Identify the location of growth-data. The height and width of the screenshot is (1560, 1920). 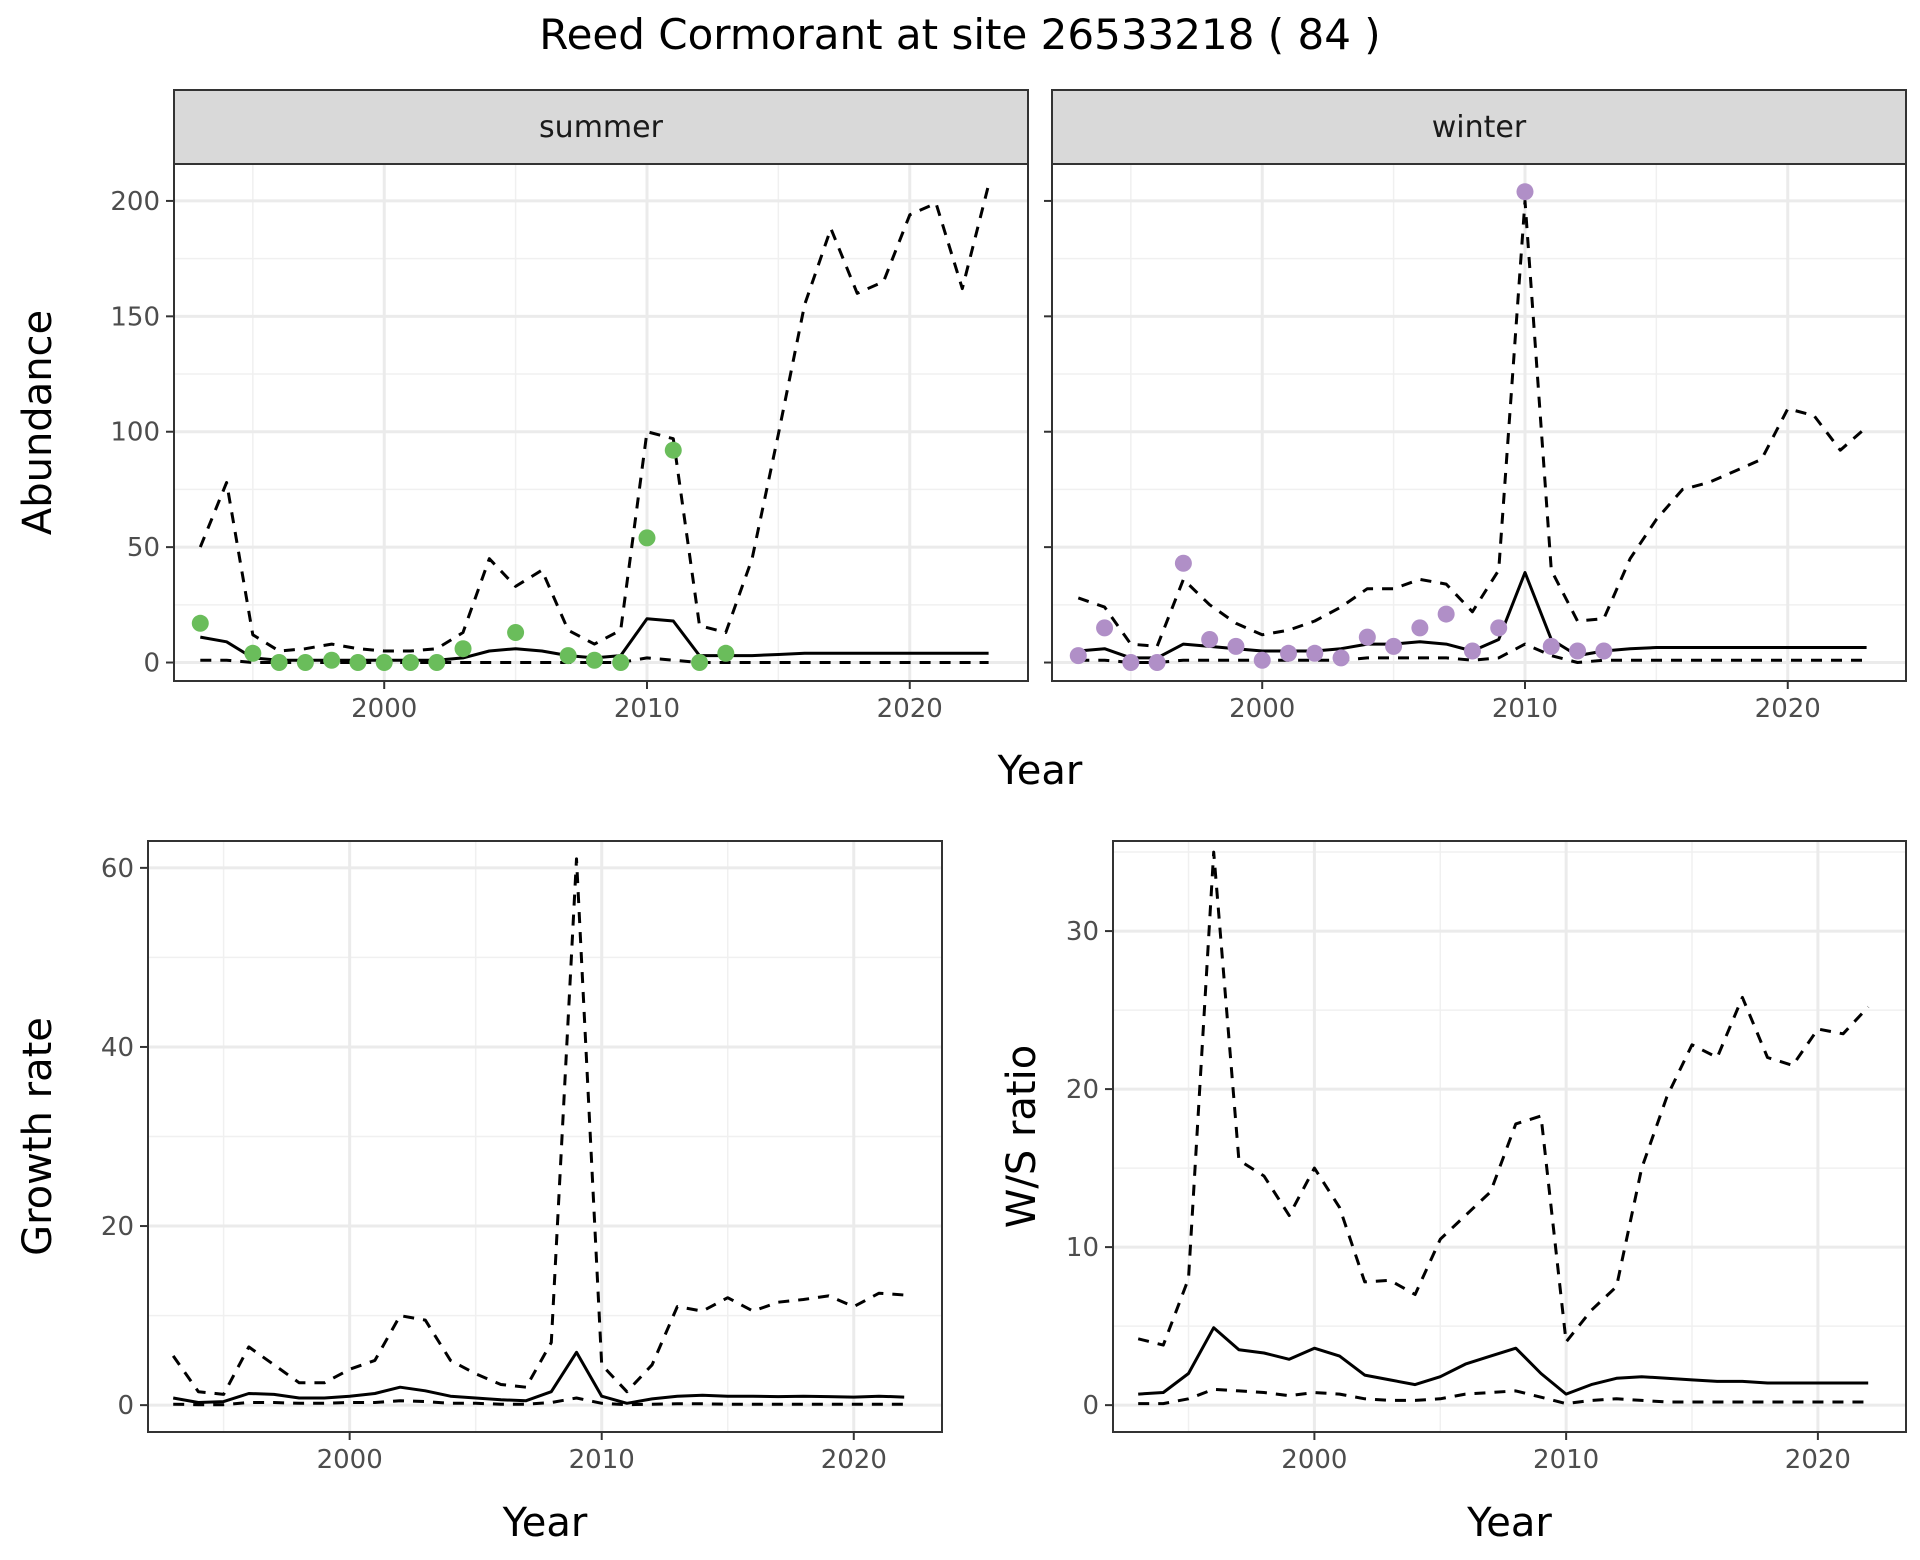
(538, 1132).